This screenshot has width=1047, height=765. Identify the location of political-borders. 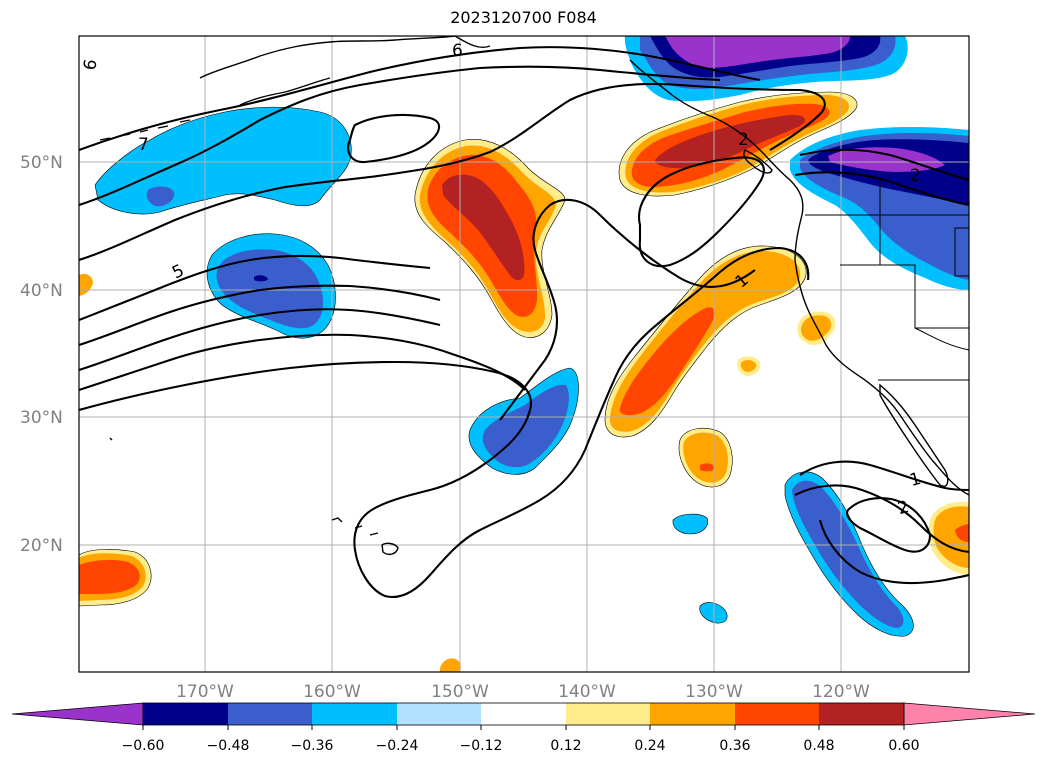
(887, 279).